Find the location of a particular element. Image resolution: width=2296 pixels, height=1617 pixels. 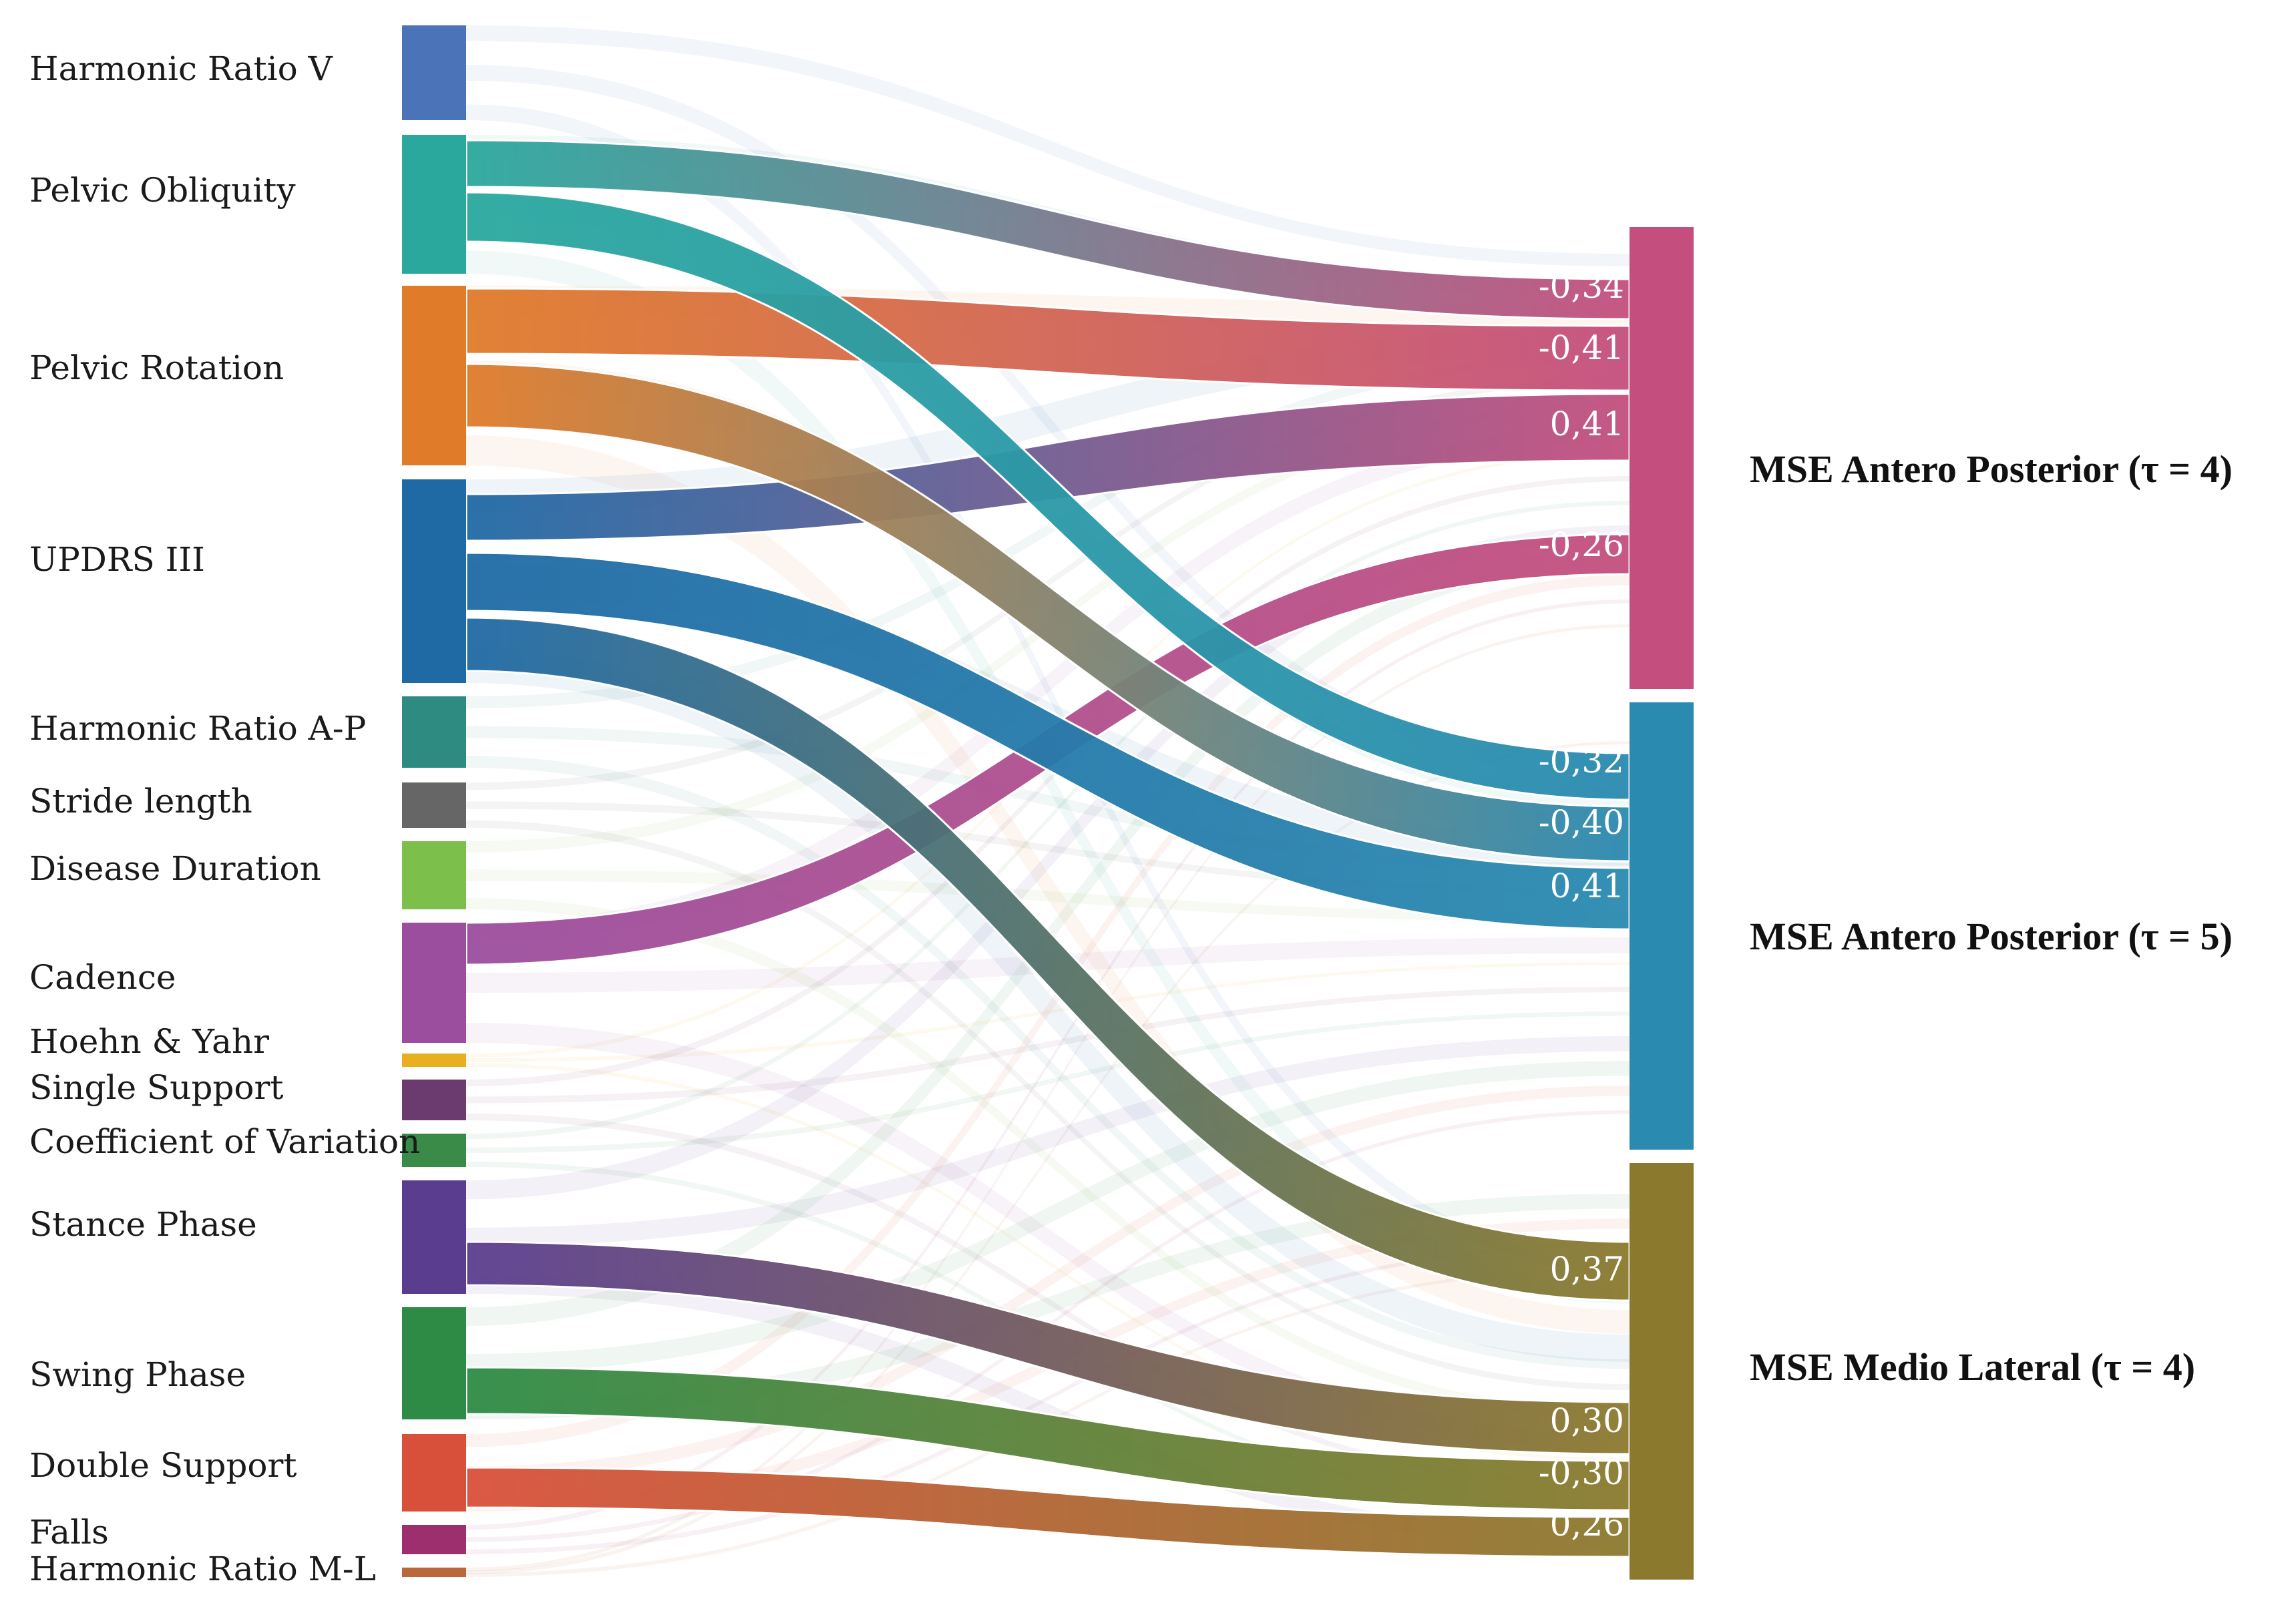

value-label-swing-phase-to-mse-ml-4: -0,30 is located at coordinates (1581, 1472).